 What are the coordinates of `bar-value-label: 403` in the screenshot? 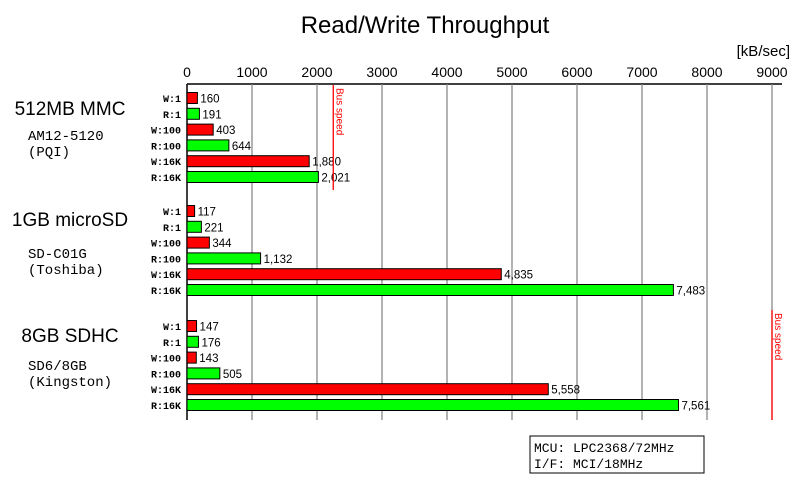 It's located at (225, 131).